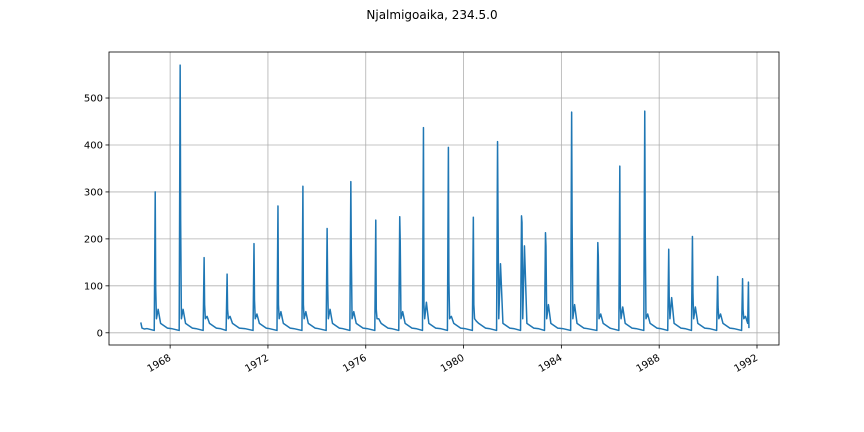 The height and width of the screenshot is (432, 864). I want to click on y-tick-label: 0, so click(100, 333).